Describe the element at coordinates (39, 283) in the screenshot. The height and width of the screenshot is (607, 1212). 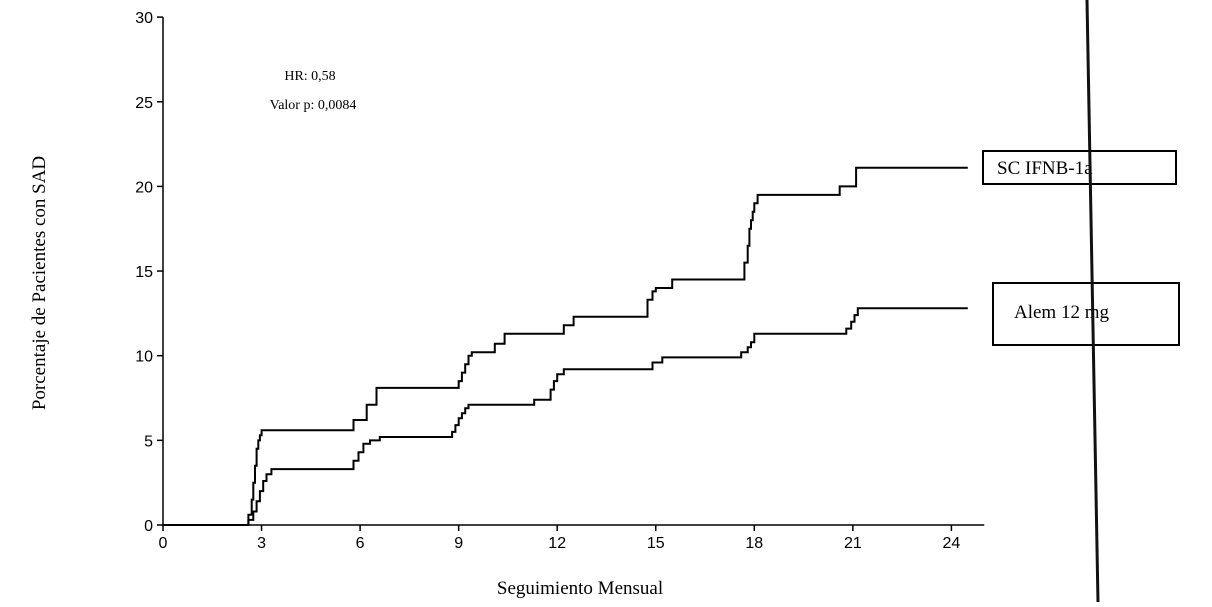
I see `y-axis-title: Porcentaje de Pacientes con SAD` at that location.